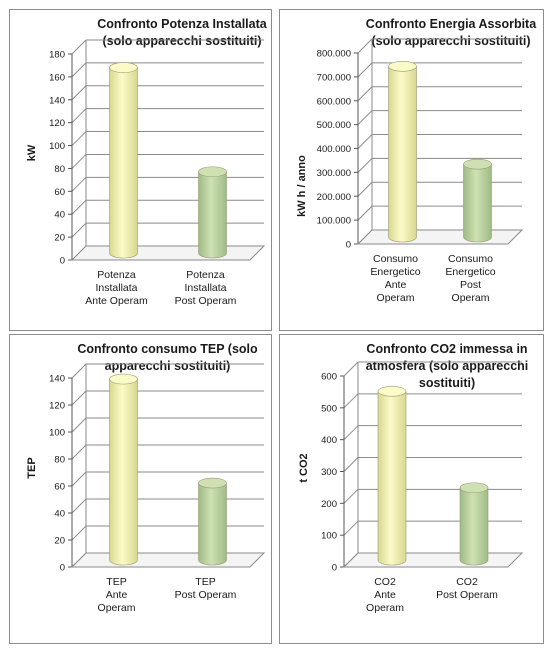 This screenshot has height=653, width=553. Describe the element at coordinates (334, 125) in the screenshot. I see `y-tick-label: 500.000` at that location.